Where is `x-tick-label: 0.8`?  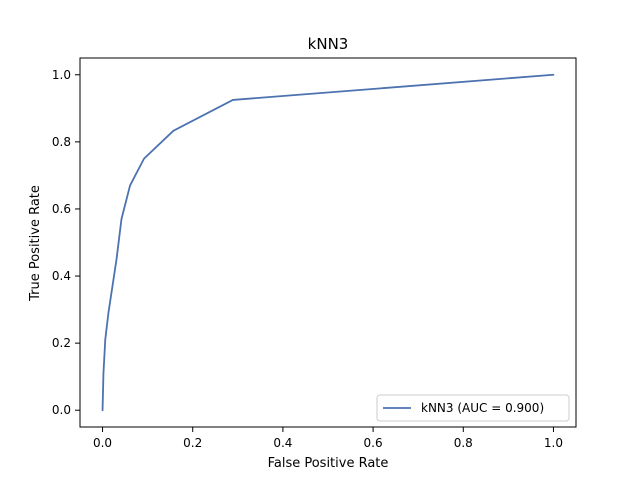 x-tick-label: 0.8 is located at coordinates (463, 443).